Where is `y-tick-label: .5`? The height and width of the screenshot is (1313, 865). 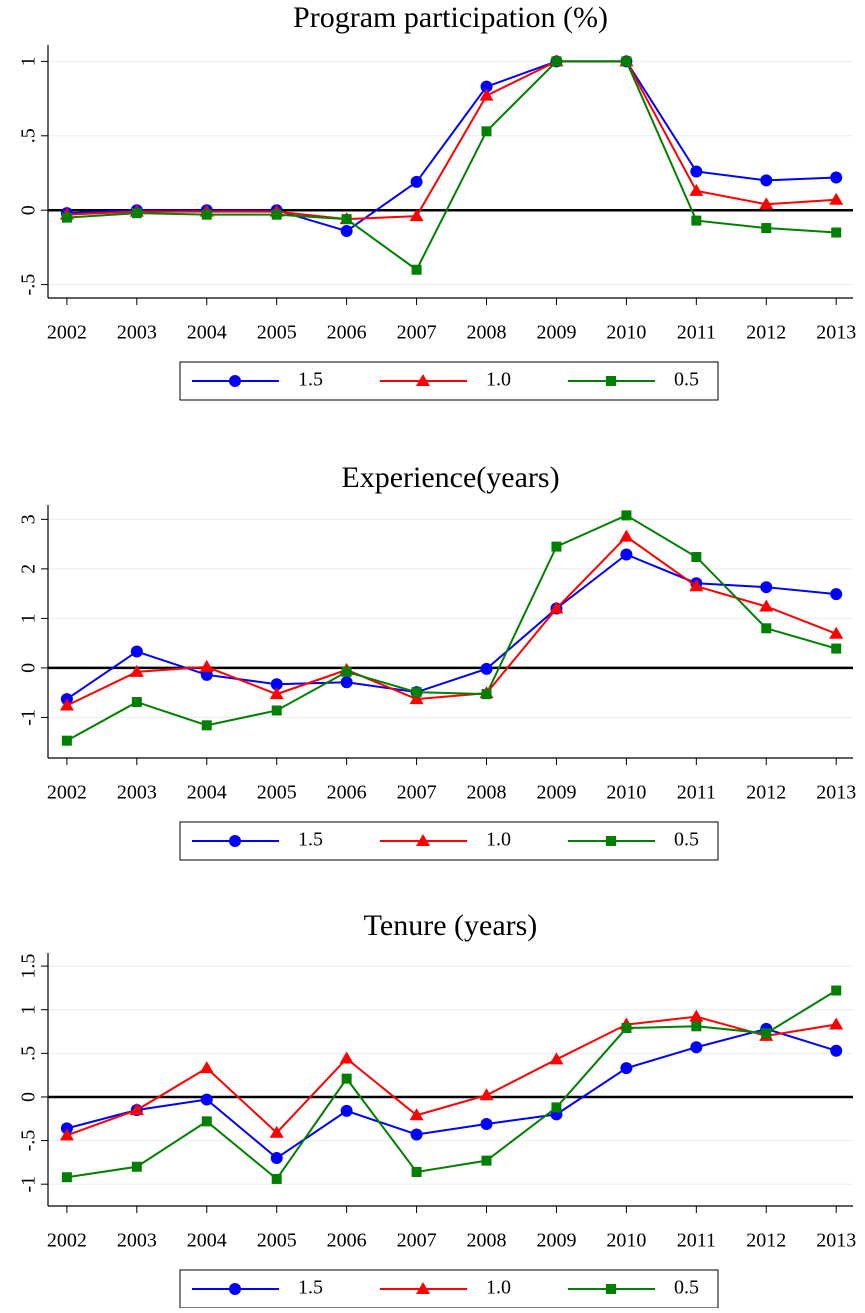 y-tick-label: .5 is located at coordinates (29, 135).